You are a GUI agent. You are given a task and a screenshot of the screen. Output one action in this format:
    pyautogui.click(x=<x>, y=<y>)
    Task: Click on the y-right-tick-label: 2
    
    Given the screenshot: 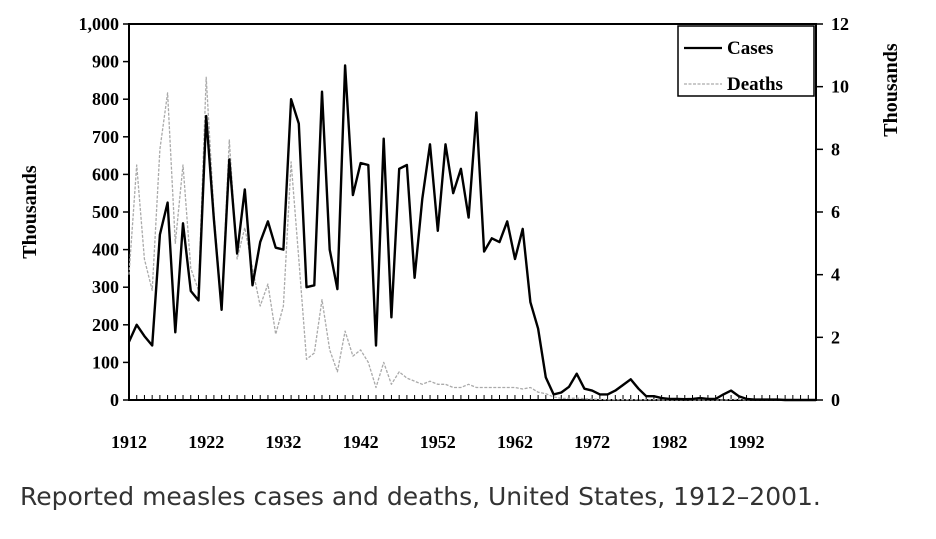 What is the action you would take?
    pyautogui.click(x=835, y=337)
    